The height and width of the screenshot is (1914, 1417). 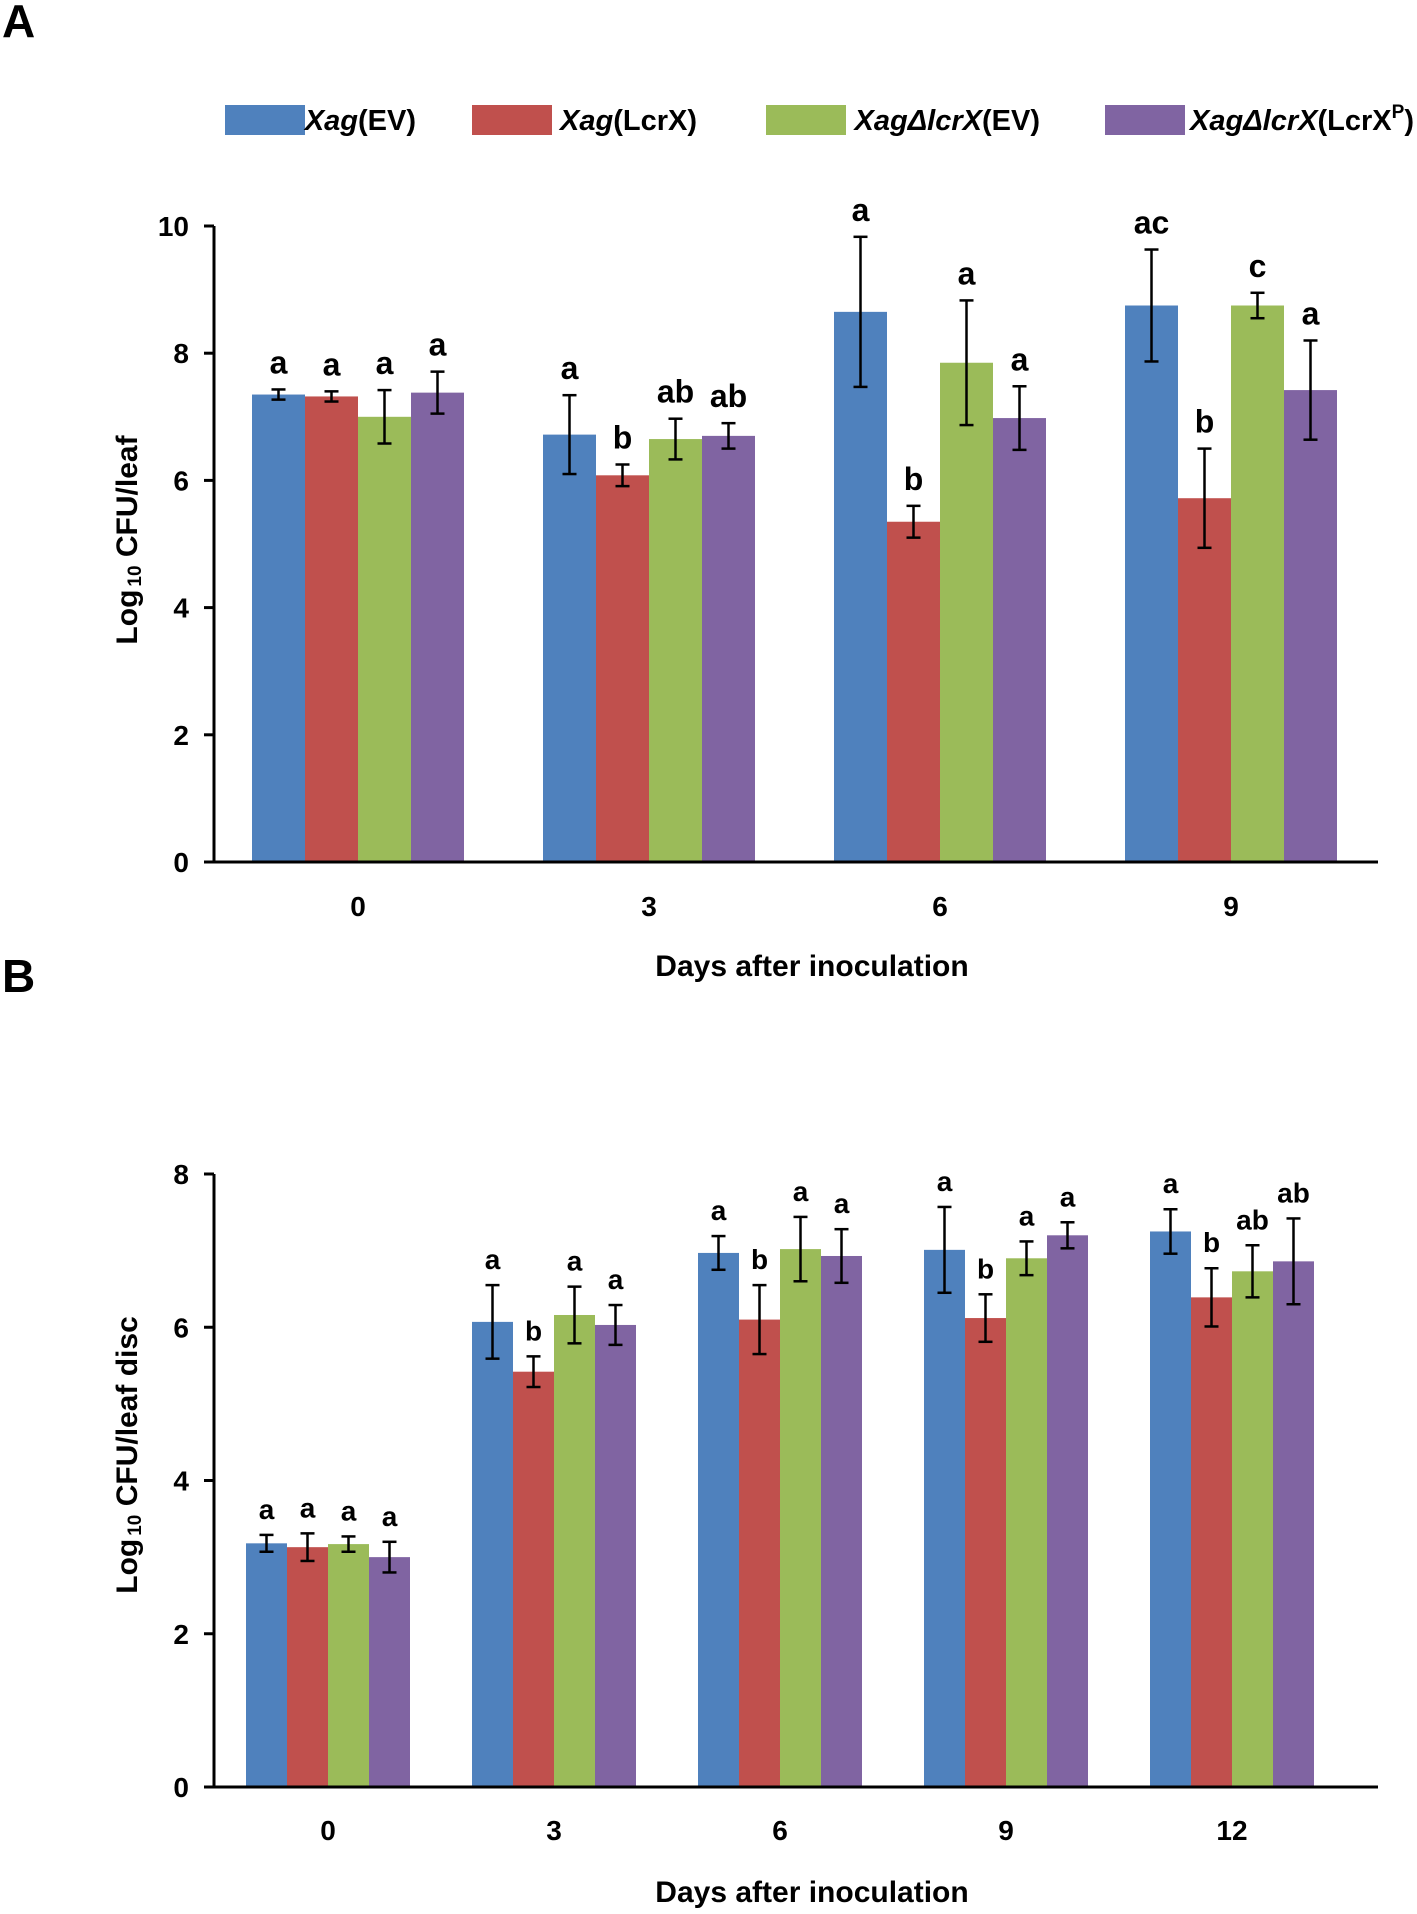 What do you see at coordinates (575, 1261) in the screenshot?
I see `chart-b-s2-c1-letter: a` at bounding box center [575, 1261].